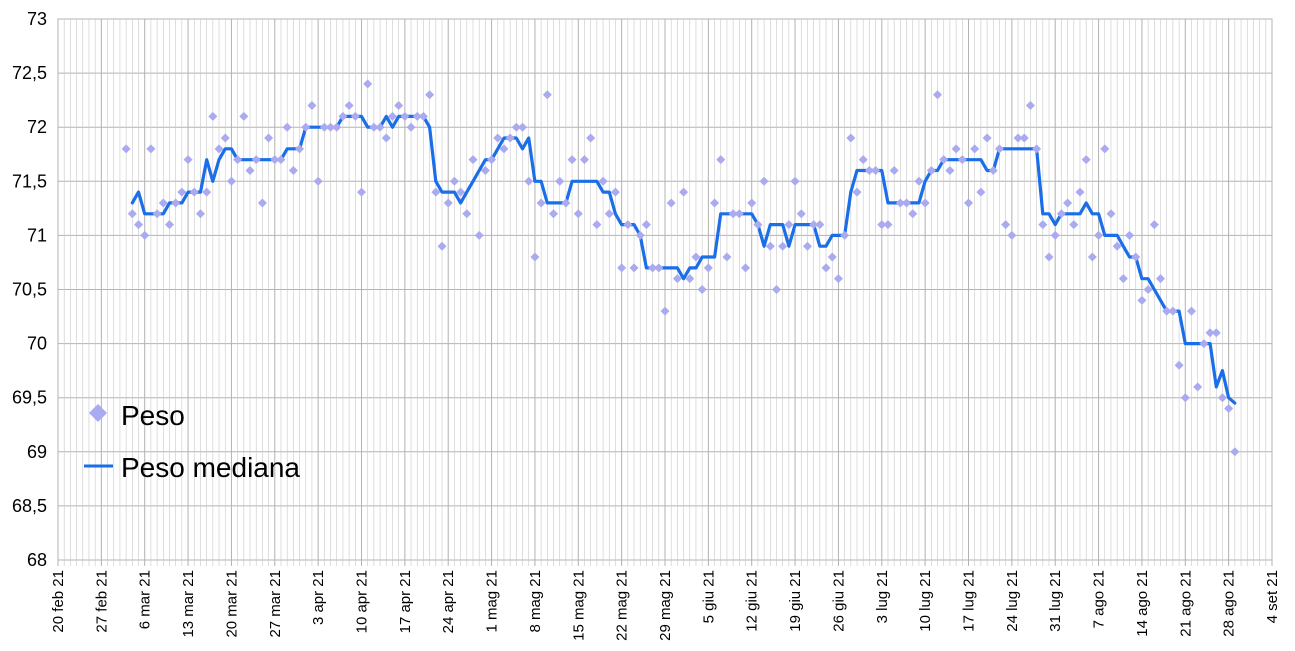  What do you see at coordinates (1185, 603) in the screenshot?
I see `x-tick-label: 21 ago 21` at bounding box center [1185, 603].